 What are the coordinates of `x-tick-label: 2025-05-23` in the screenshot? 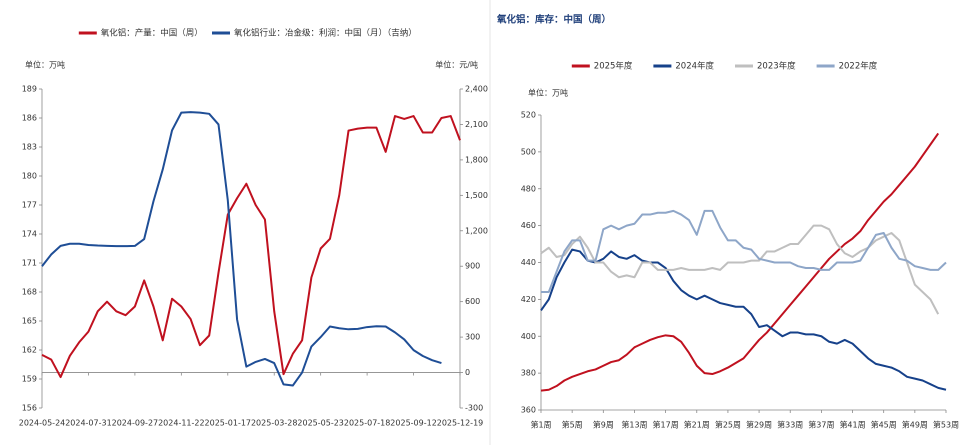 It's located at (320, 423).